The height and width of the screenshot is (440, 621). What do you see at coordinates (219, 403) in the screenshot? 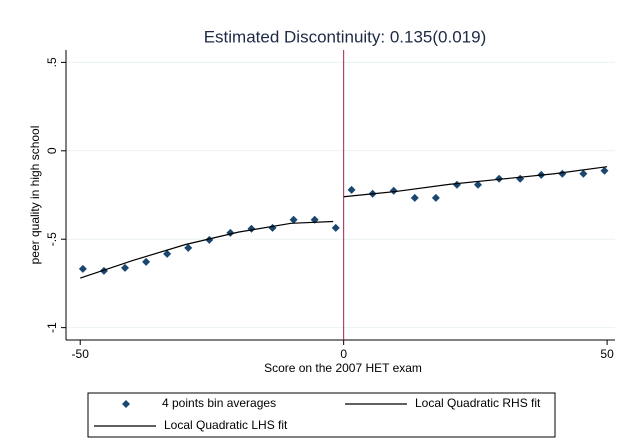
I see `legend-label: 4 points bin averages` at bounding box center [219, 403].